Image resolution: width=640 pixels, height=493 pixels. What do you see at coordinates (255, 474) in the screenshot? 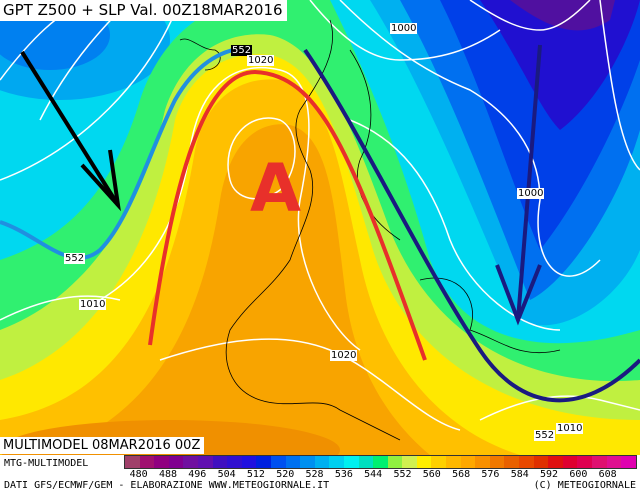
I see `scale-tick-label: 512` at bounding box center [255, 474].